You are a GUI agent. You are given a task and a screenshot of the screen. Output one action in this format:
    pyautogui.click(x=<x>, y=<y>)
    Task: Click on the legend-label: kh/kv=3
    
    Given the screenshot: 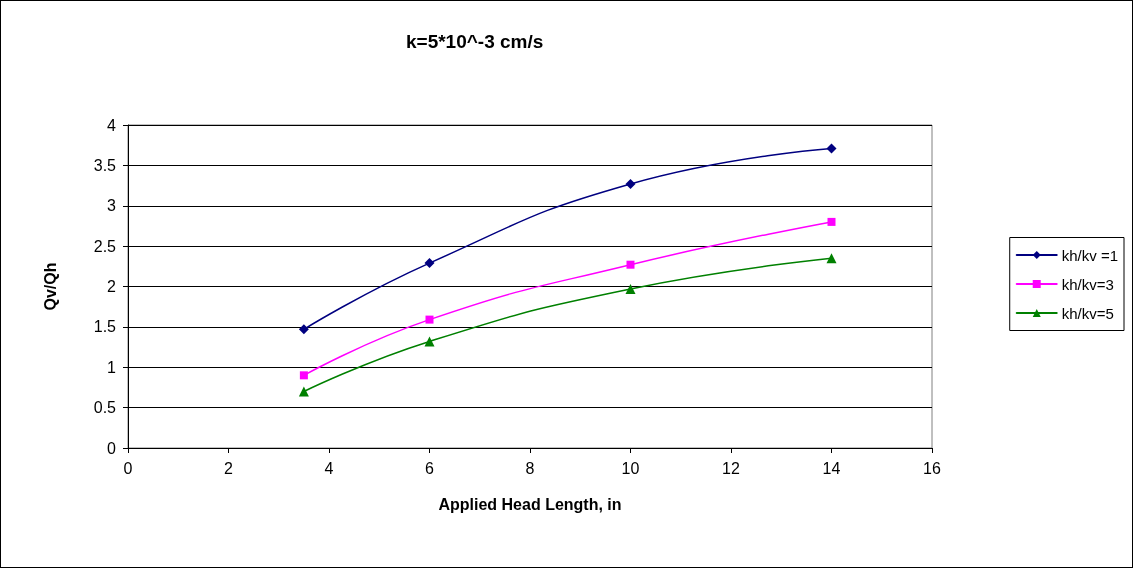 What is the action you would take?
    pyautogui.click(x=1087, y=284)
    